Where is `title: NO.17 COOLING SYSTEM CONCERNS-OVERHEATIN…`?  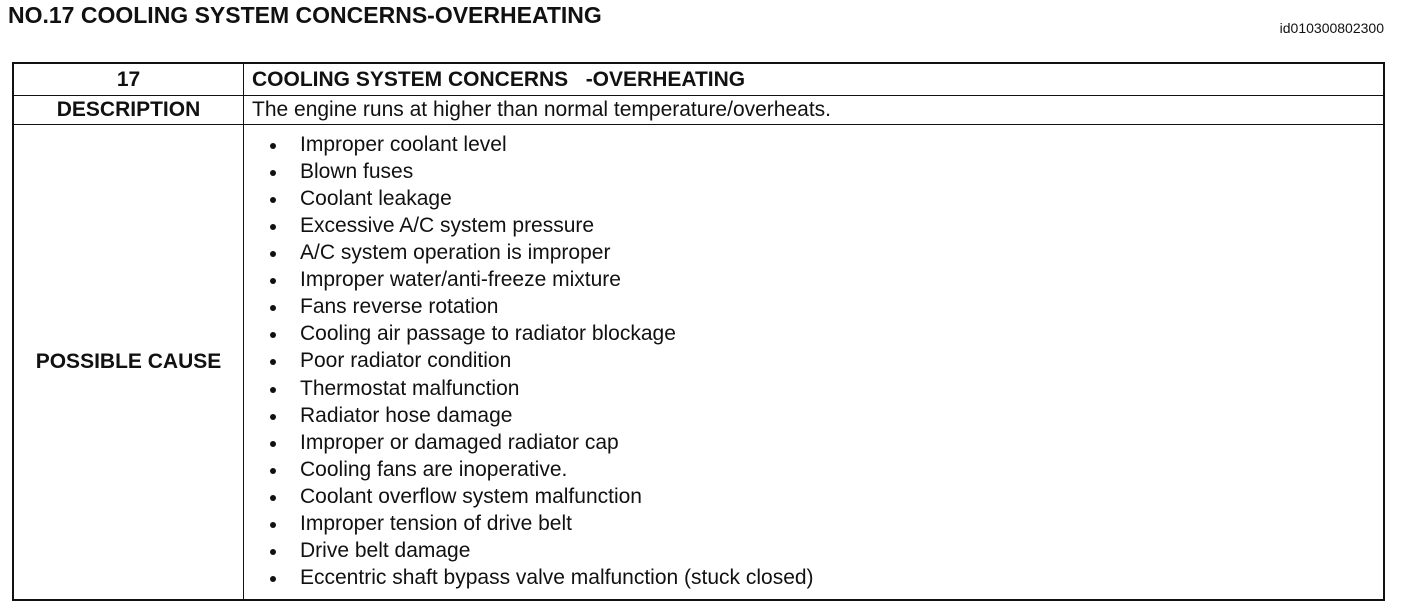 title: NO.17 COOLING SYSTEM CONCERNS-OVERHEATIN… is located at coordinates (305, 15).